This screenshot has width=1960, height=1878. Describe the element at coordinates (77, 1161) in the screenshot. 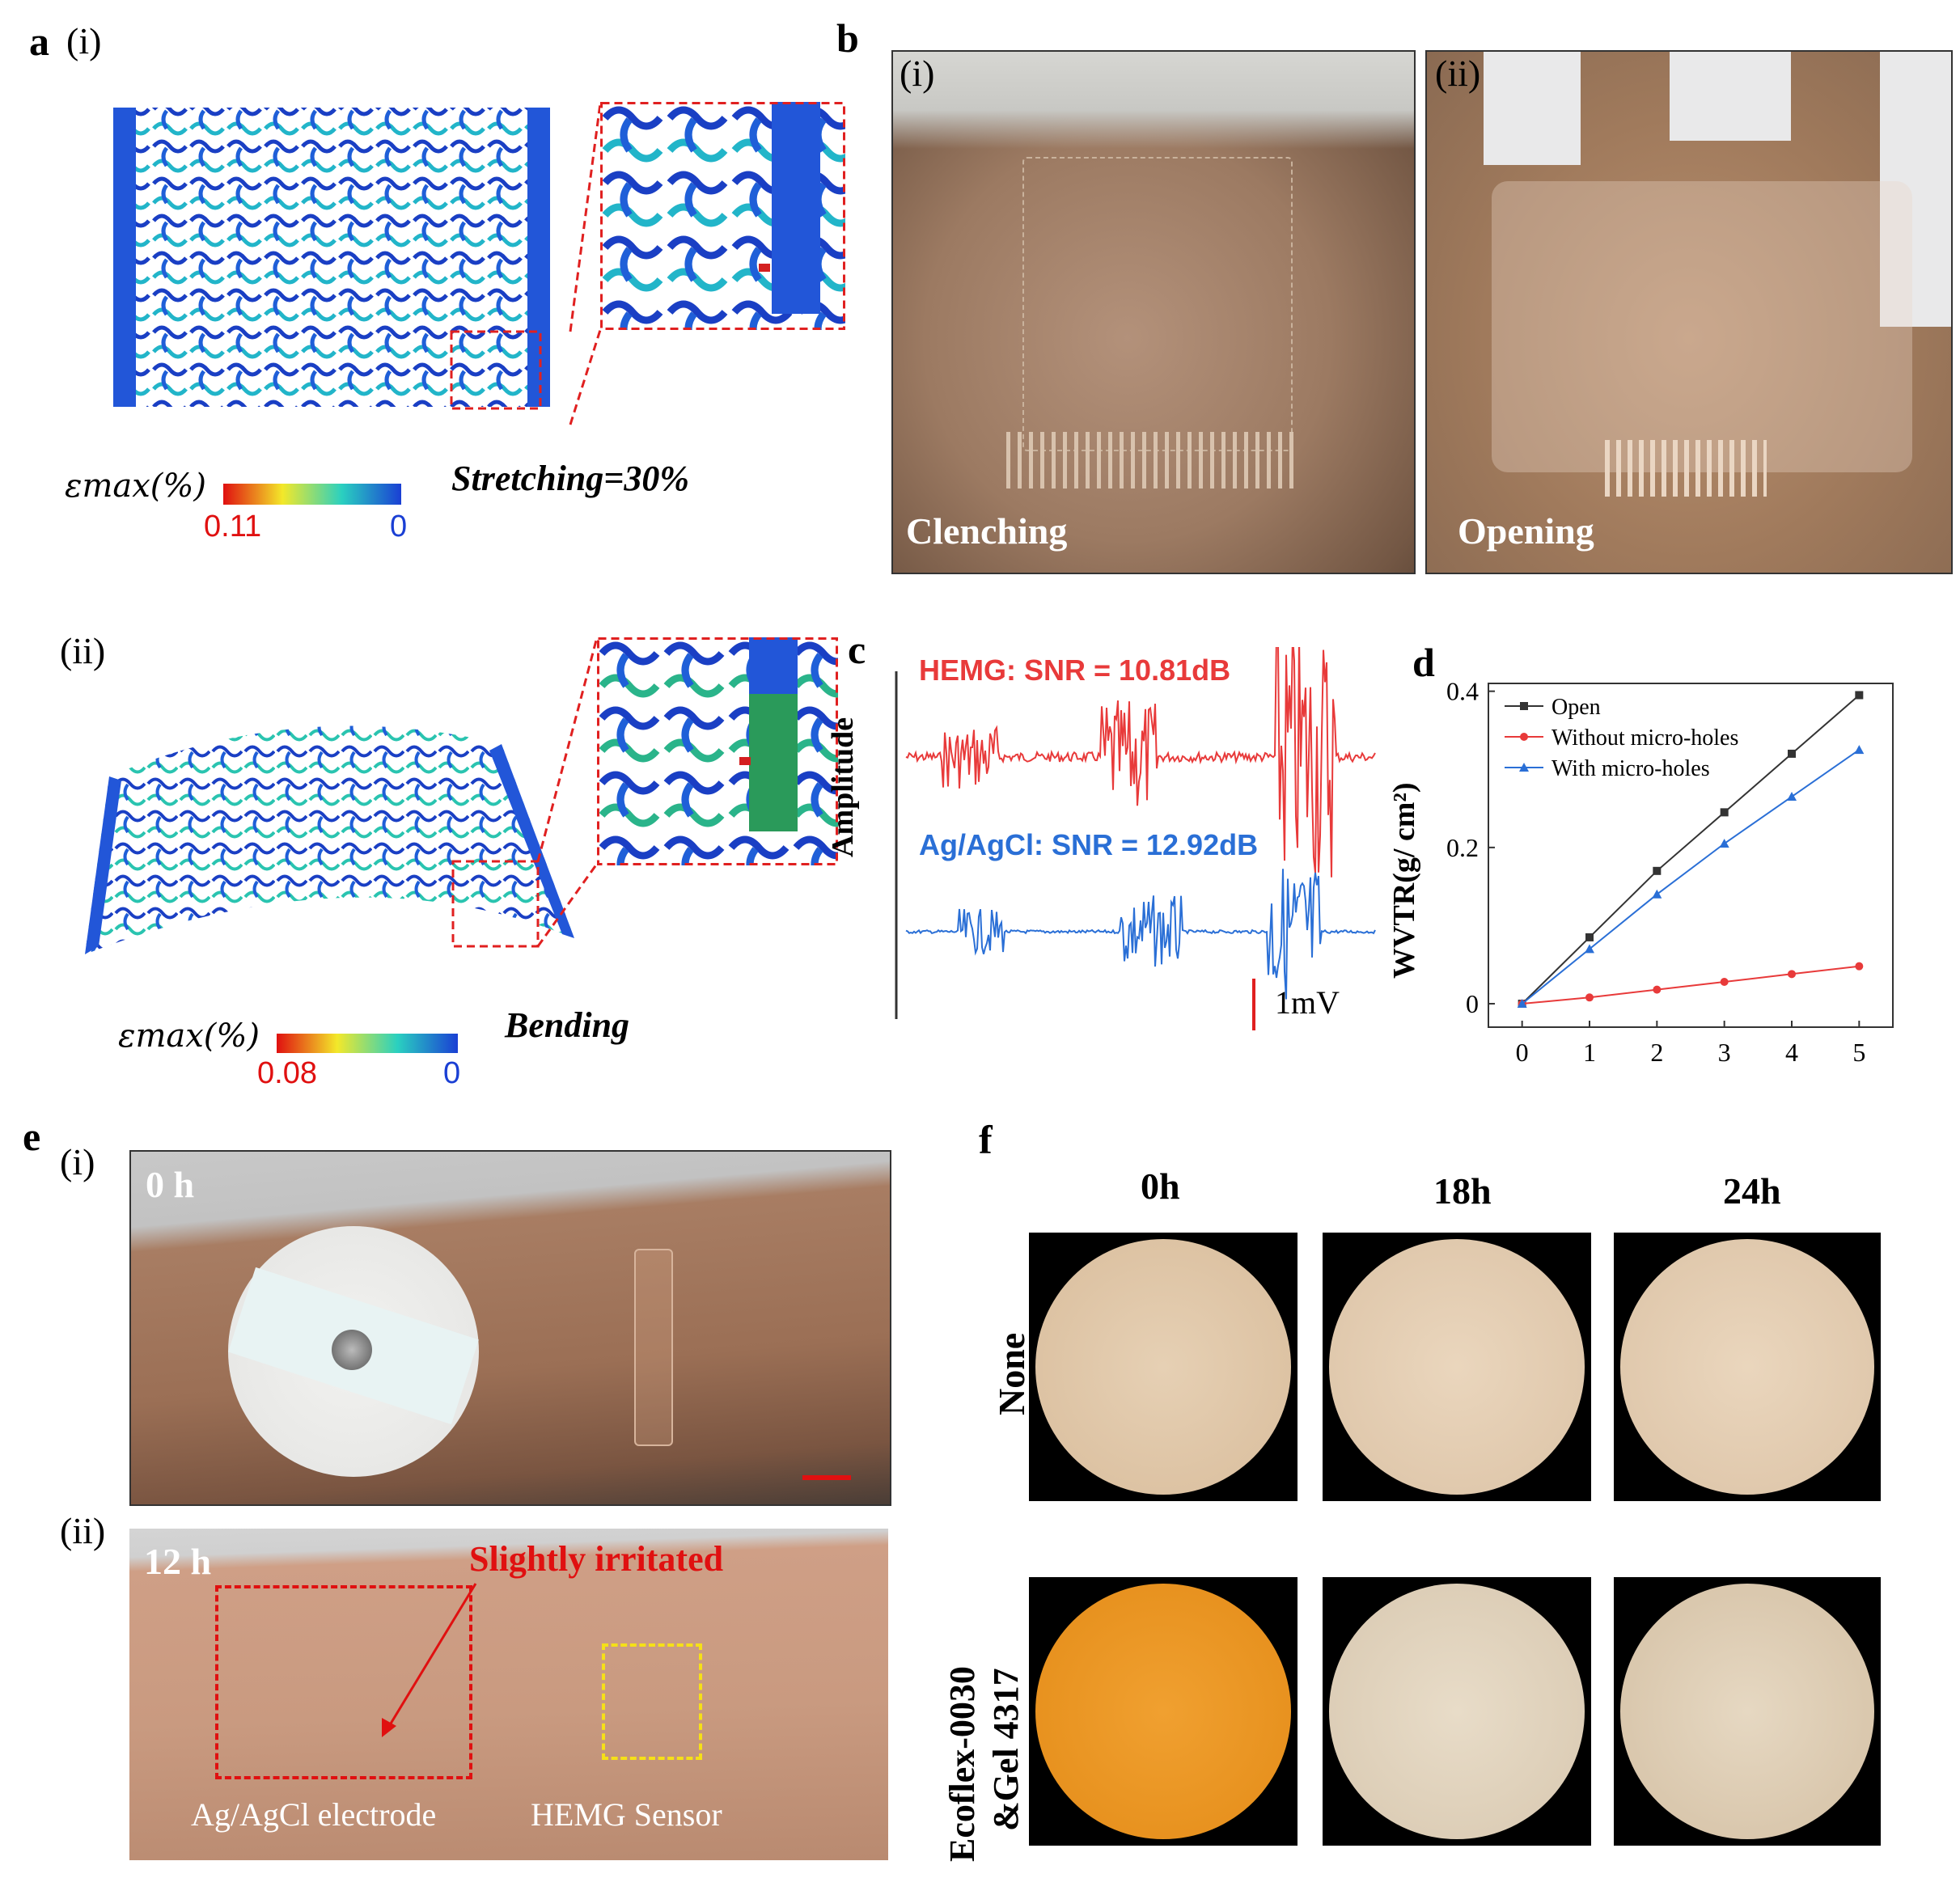

I see `panel-e-sub-i: (i)` at that location.